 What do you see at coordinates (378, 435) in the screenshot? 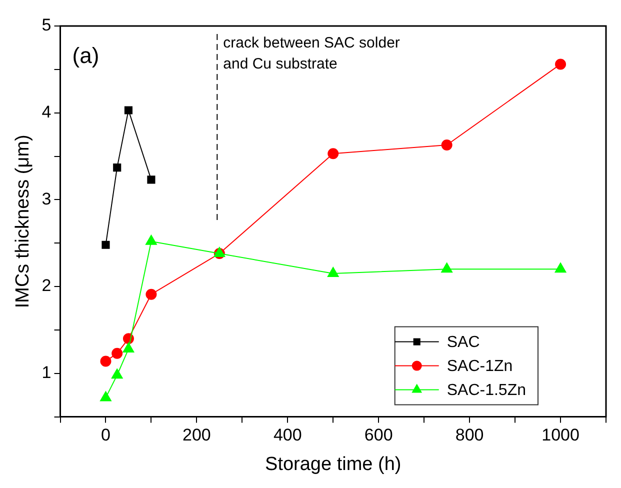
I see `x-tick-label: 600` at bounding box center [378, 435].